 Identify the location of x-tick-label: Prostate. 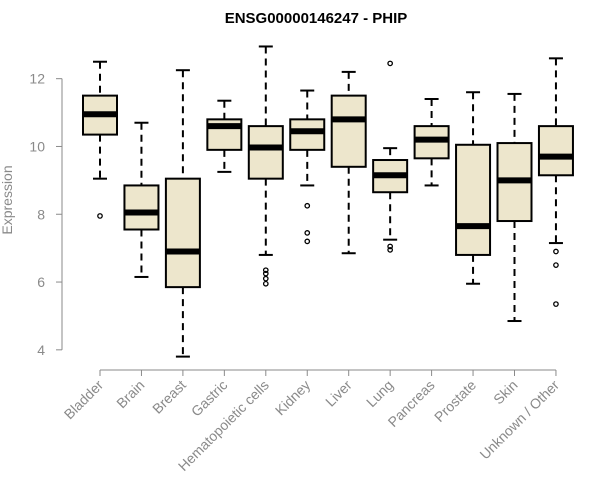
(455, 401).